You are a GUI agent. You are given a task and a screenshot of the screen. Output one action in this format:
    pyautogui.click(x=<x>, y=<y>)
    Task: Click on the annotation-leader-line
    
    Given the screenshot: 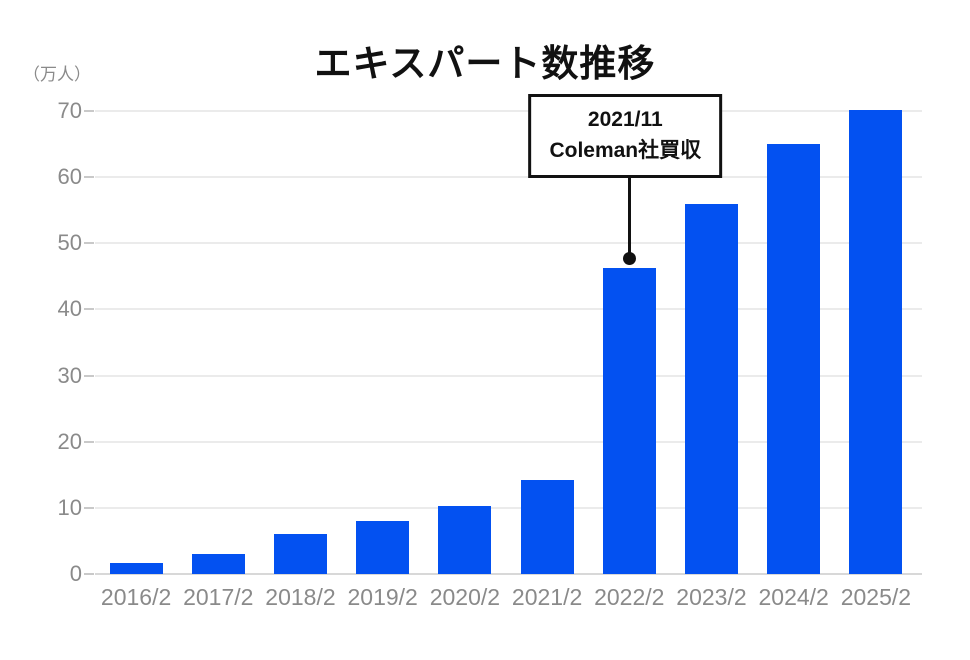 What is the action you would take?
    pyautogui.click(x=629, y=218)
    